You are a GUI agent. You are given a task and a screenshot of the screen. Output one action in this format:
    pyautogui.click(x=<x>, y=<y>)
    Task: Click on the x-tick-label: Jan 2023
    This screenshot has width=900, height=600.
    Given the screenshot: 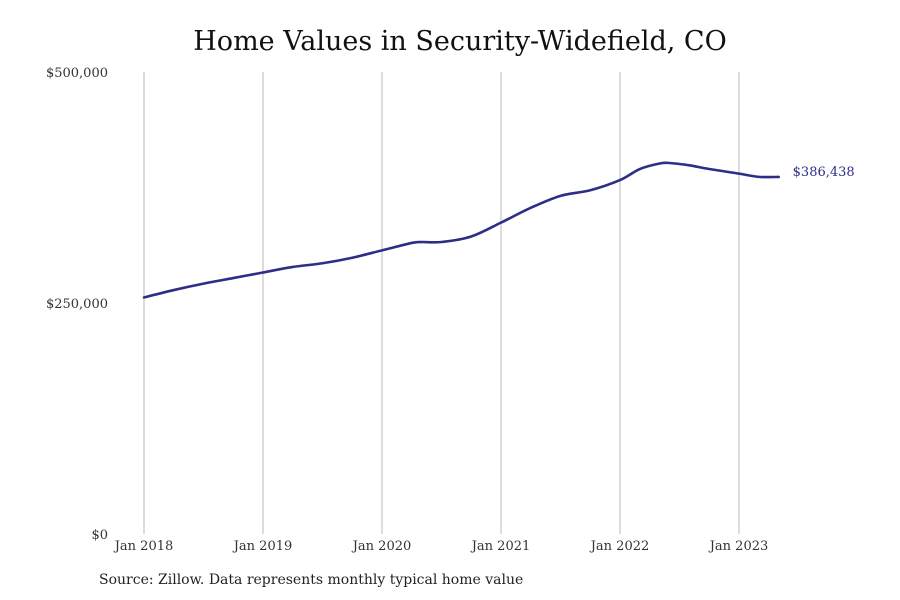 What is the action you would take?
    pyautogui.click(x=738, y=546)
    